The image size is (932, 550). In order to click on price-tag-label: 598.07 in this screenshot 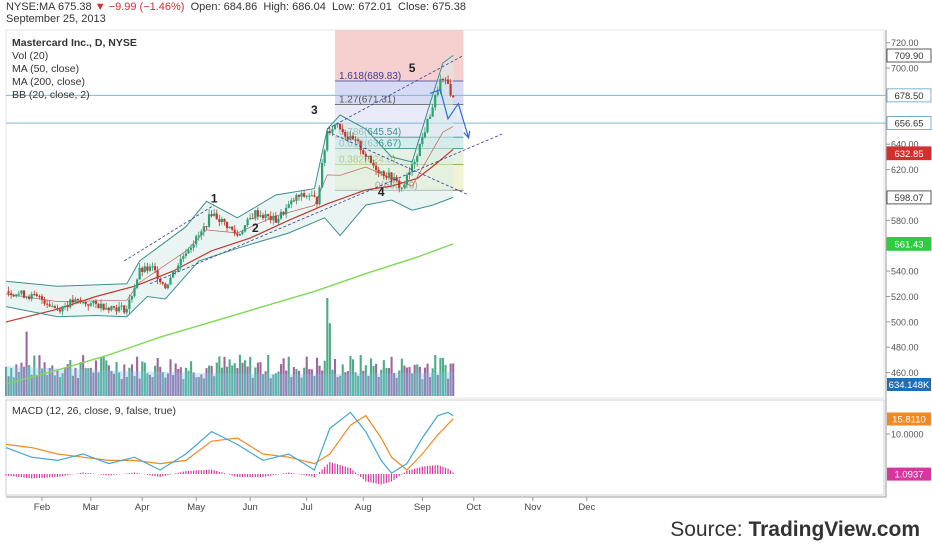, I will do `click(908, 198)`.